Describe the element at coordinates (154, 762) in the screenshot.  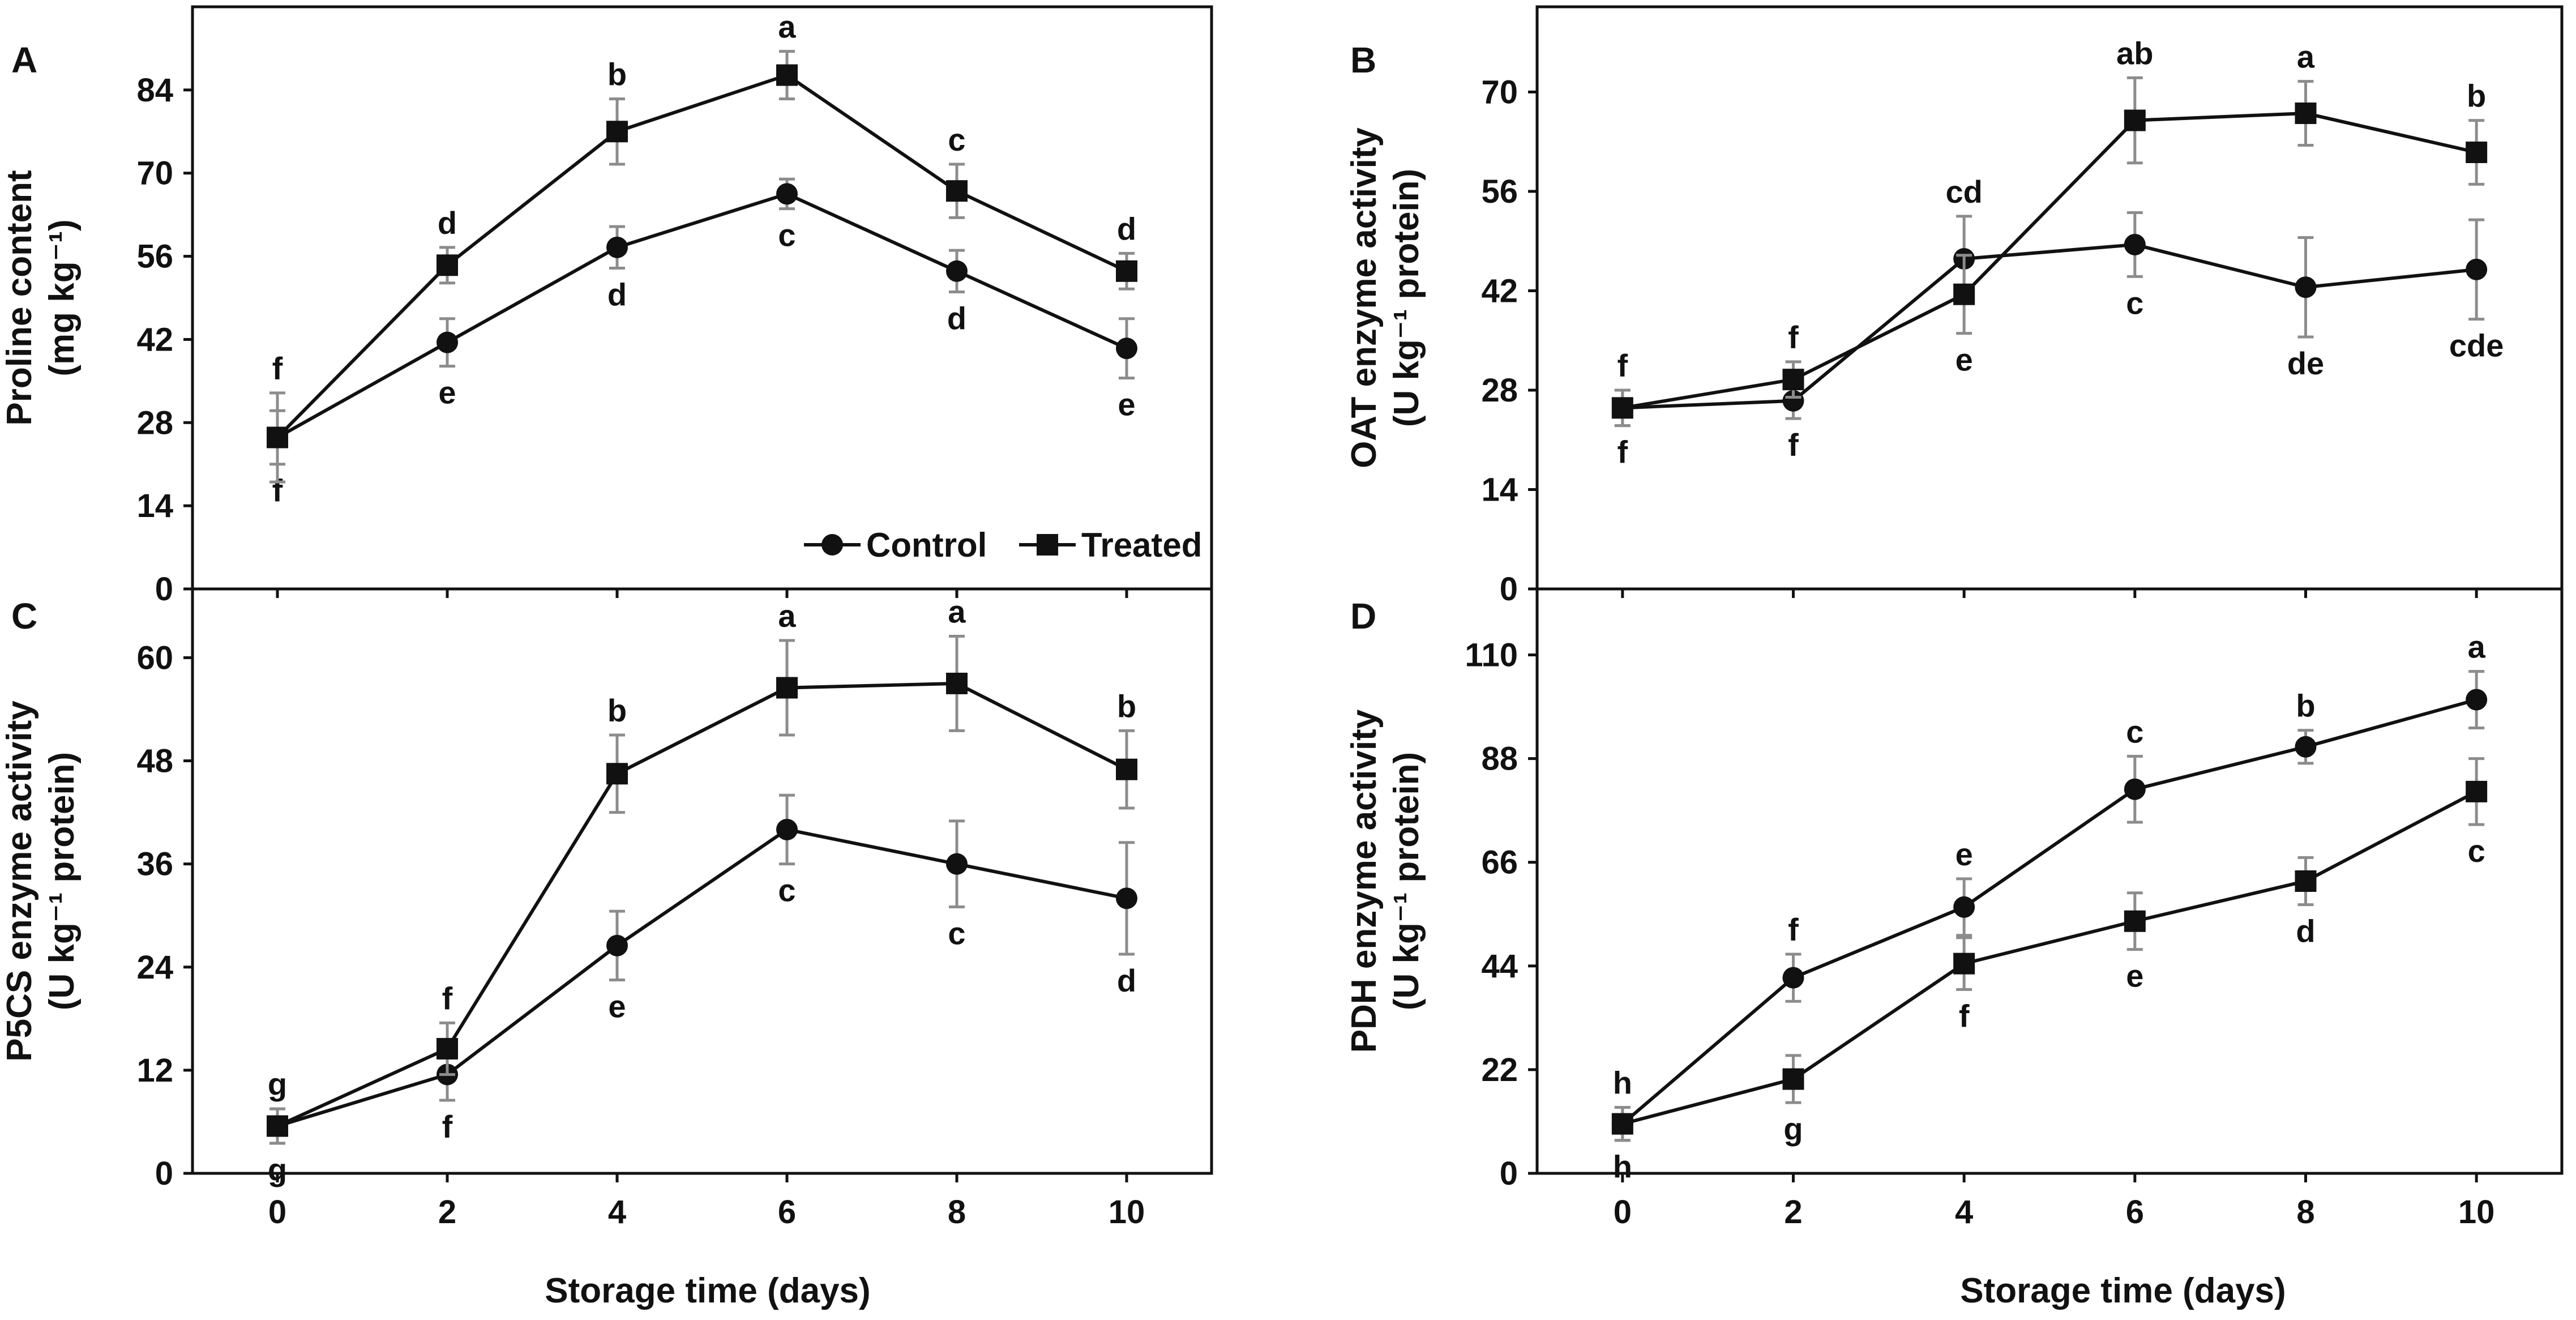
I see `y-tick-label: 48` at that location.